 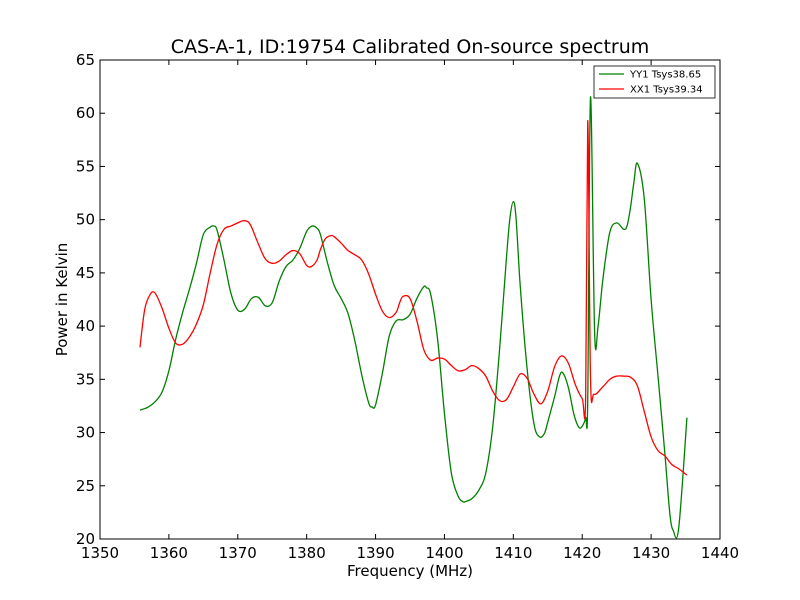 I want to click on y-tick-label: 65, so click(x=85, y=60).